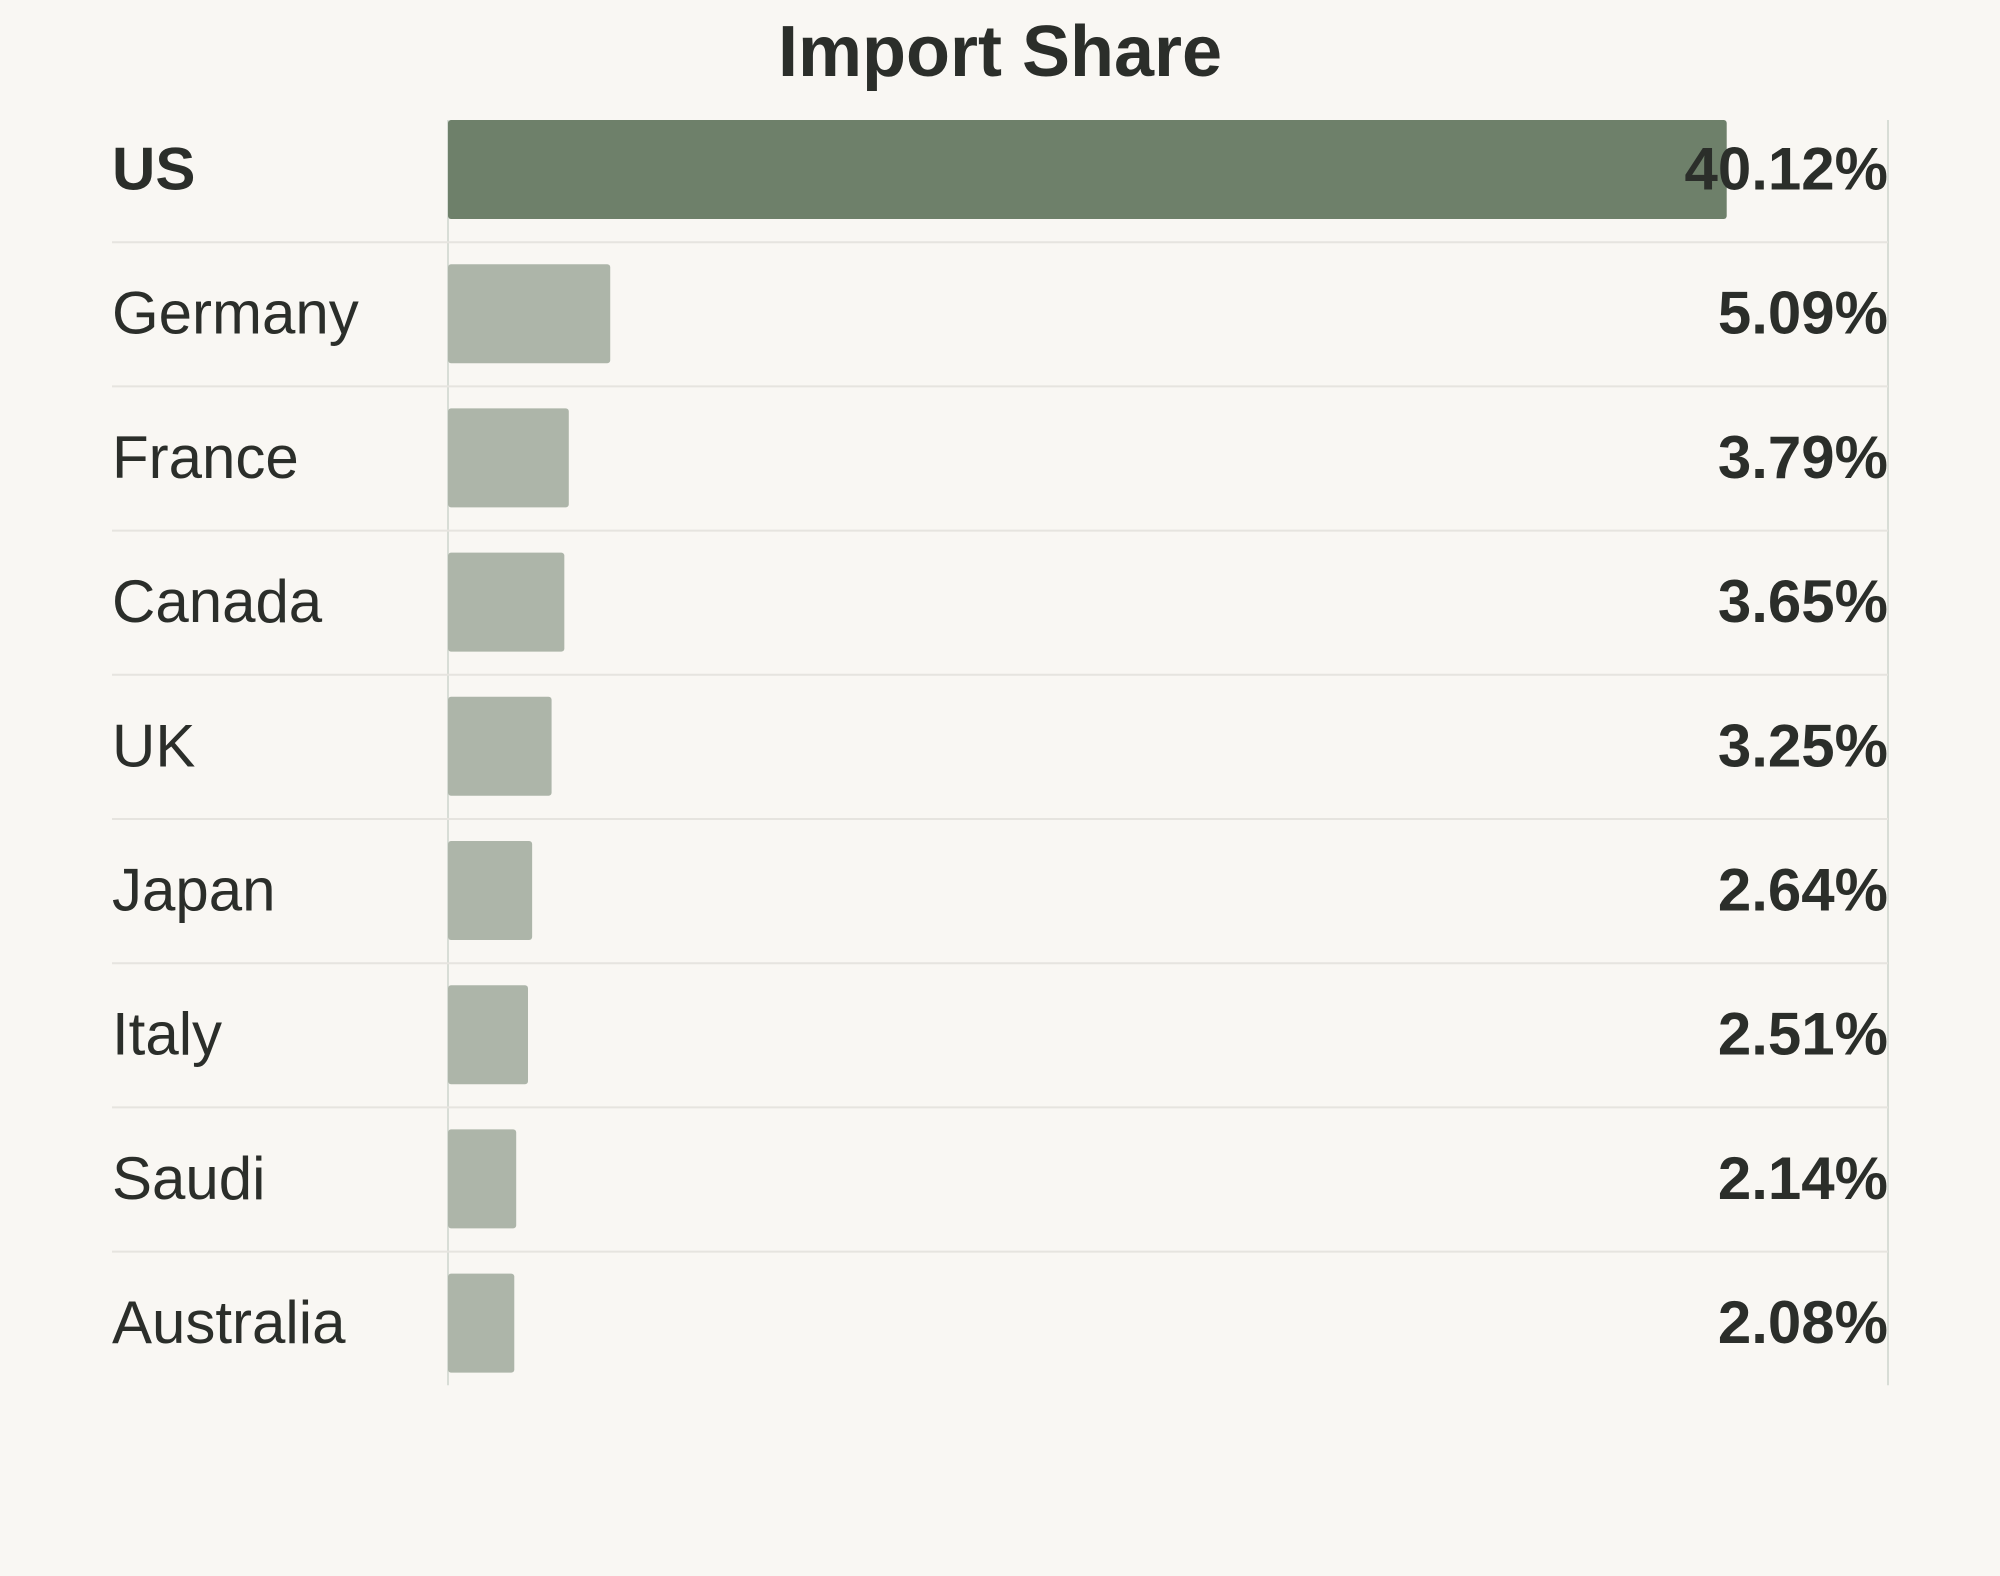 The width and height of the screenshot is (2000, 1576). What do you see at coordinates (193, 890) in the screenshot?
I see `category-label: Japan` at bounding box center [193, 890].